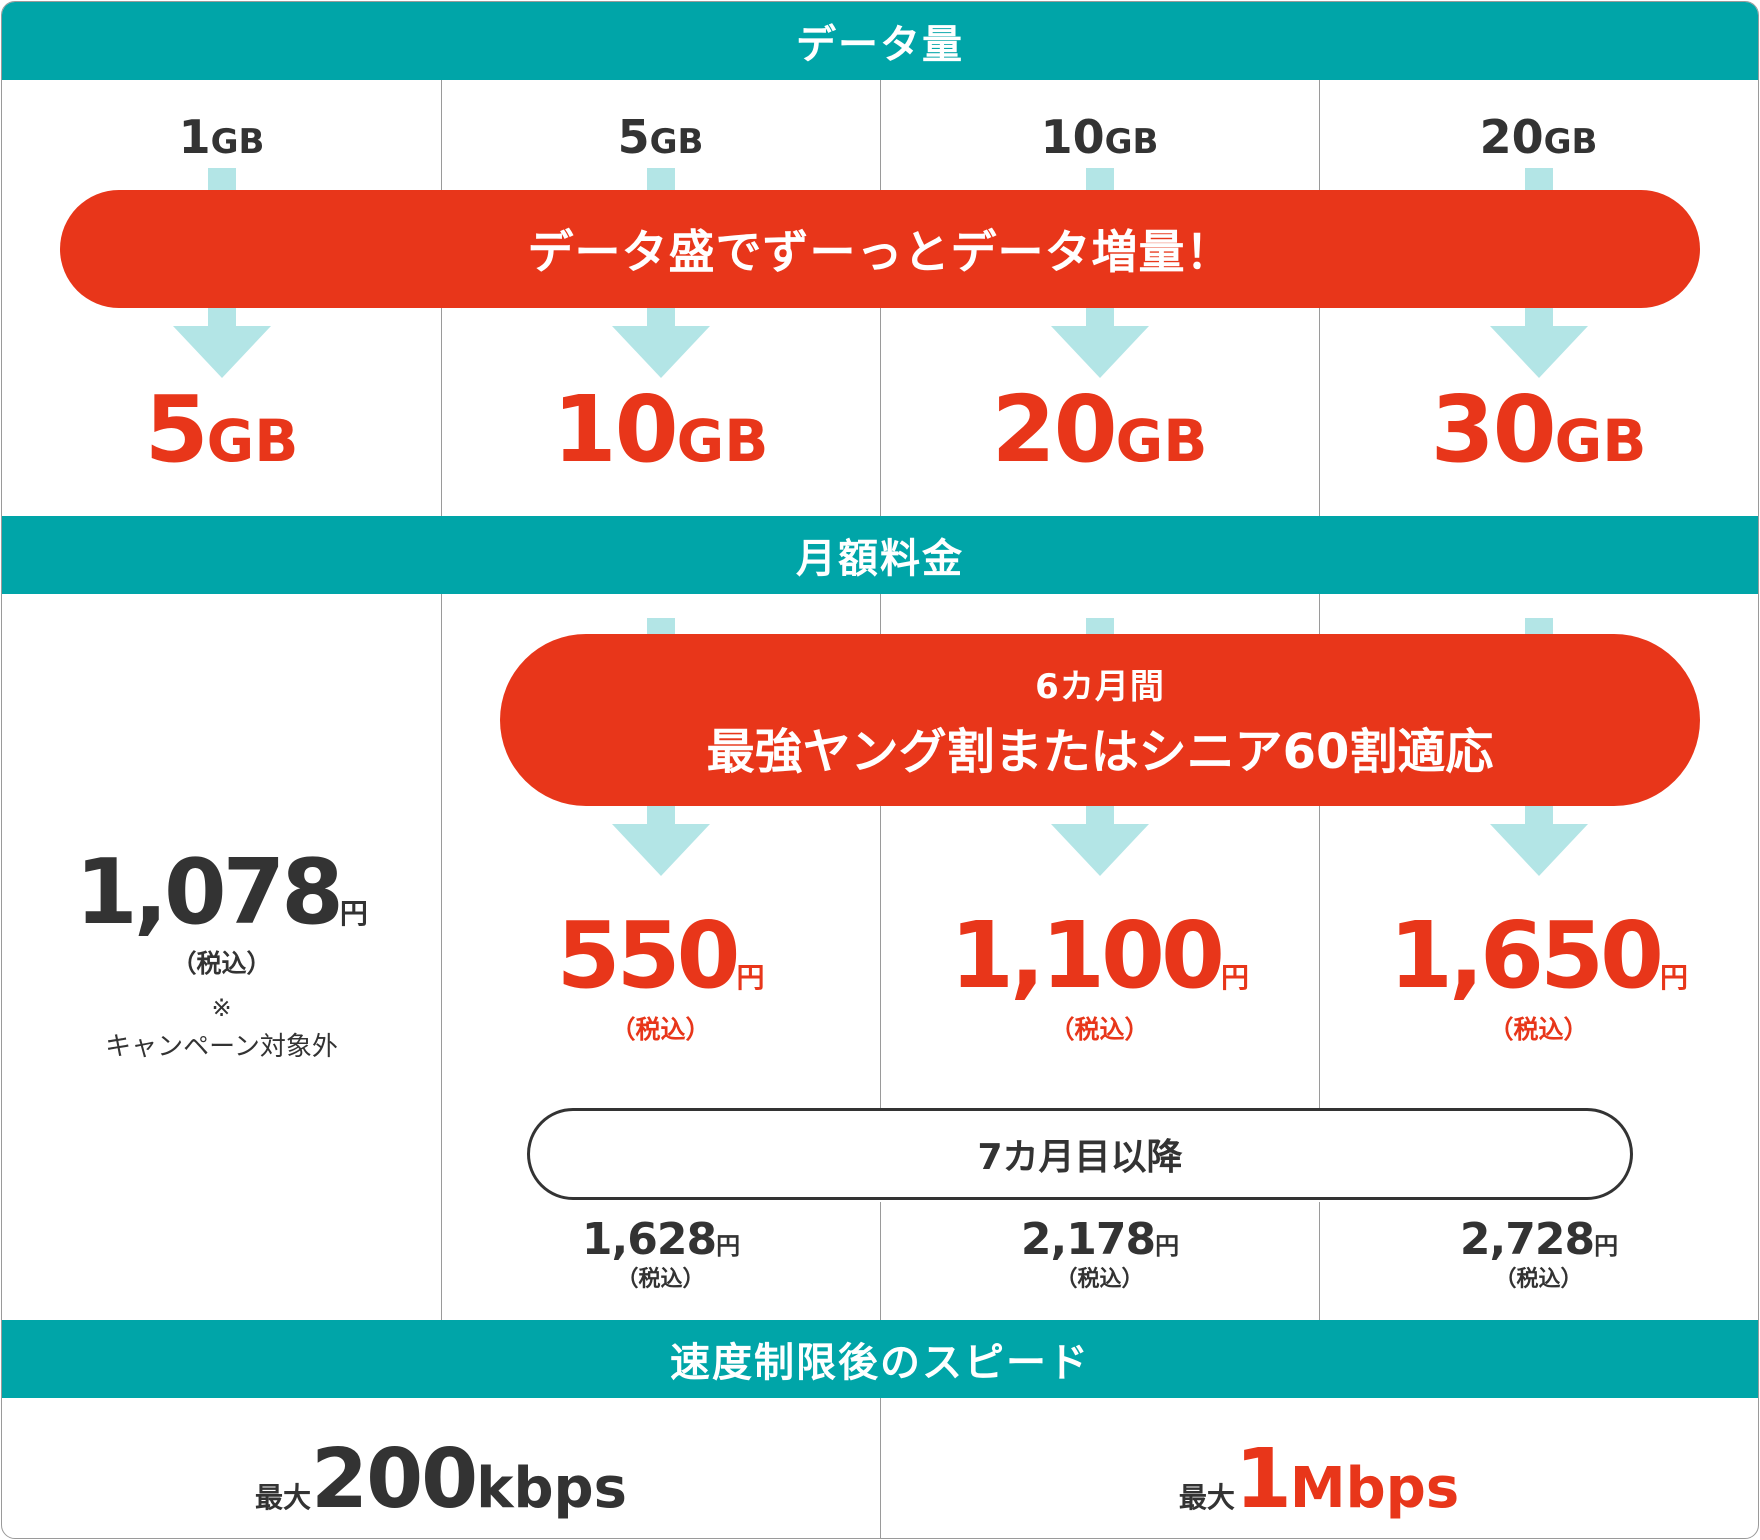  I want to click on data-after-4: 30GB, so click(1538, 429).